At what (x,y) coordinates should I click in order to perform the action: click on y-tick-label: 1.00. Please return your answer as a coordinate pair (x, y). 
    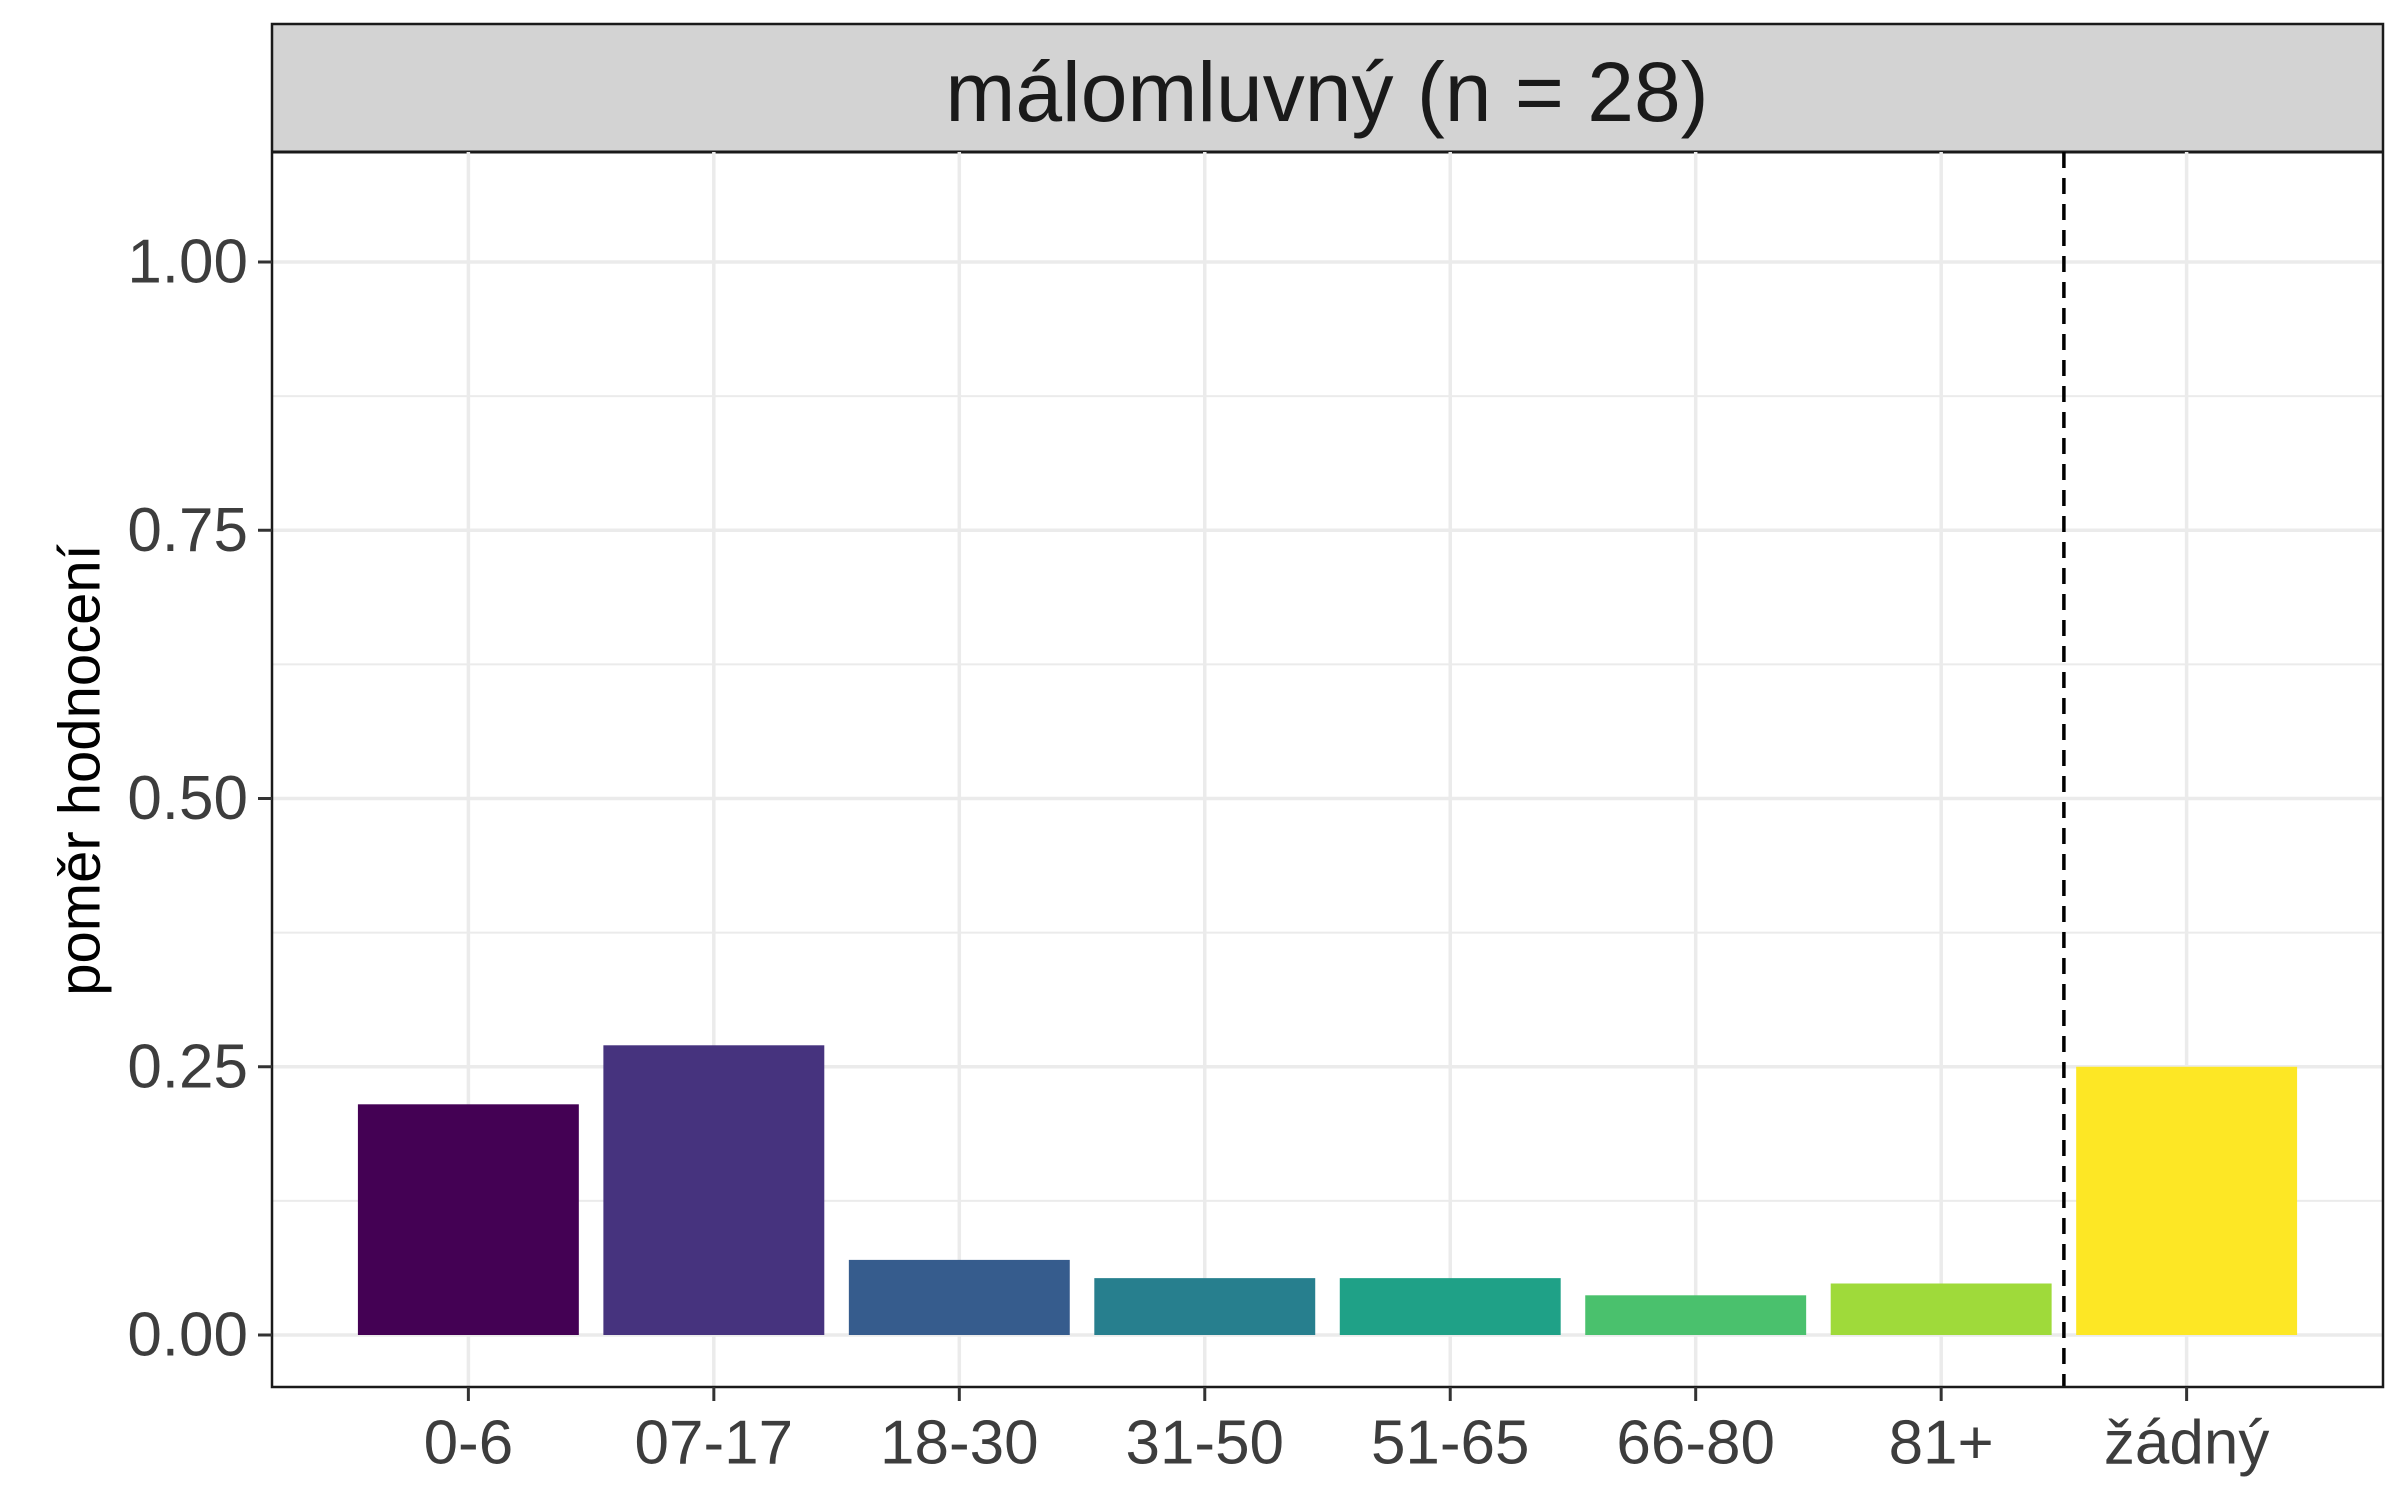
    Looking at the image, I should click on (187, 262).